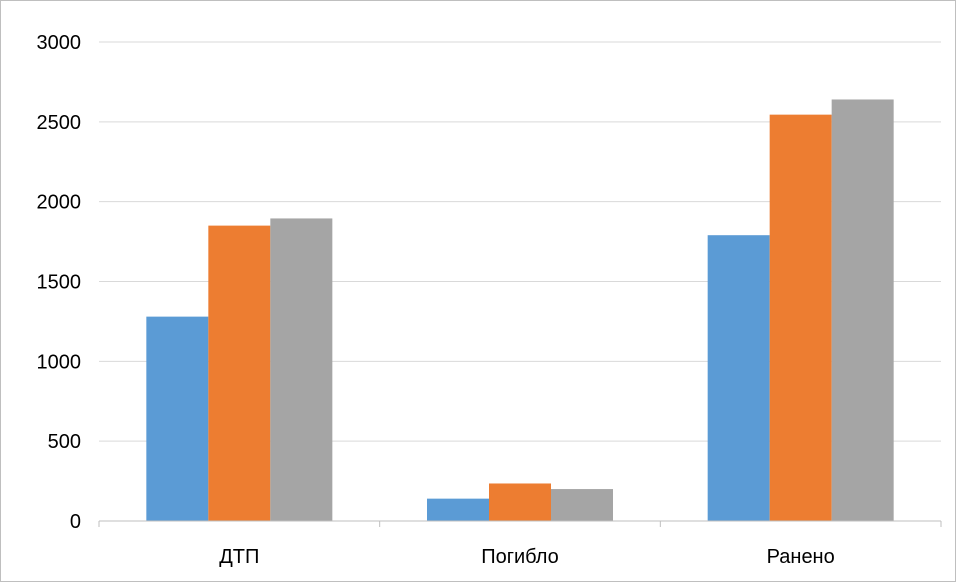  I want to click on y-tick-label: 3000, so click(59, 43).